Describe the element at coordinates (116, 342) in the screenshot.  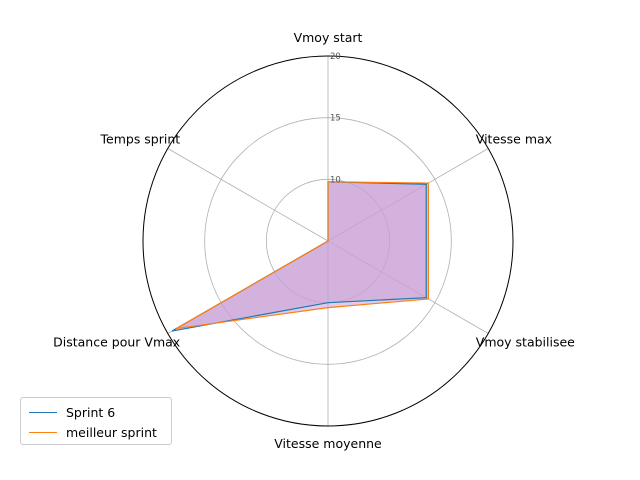
I see `axis-label: Distance pour Vmax` at that location.